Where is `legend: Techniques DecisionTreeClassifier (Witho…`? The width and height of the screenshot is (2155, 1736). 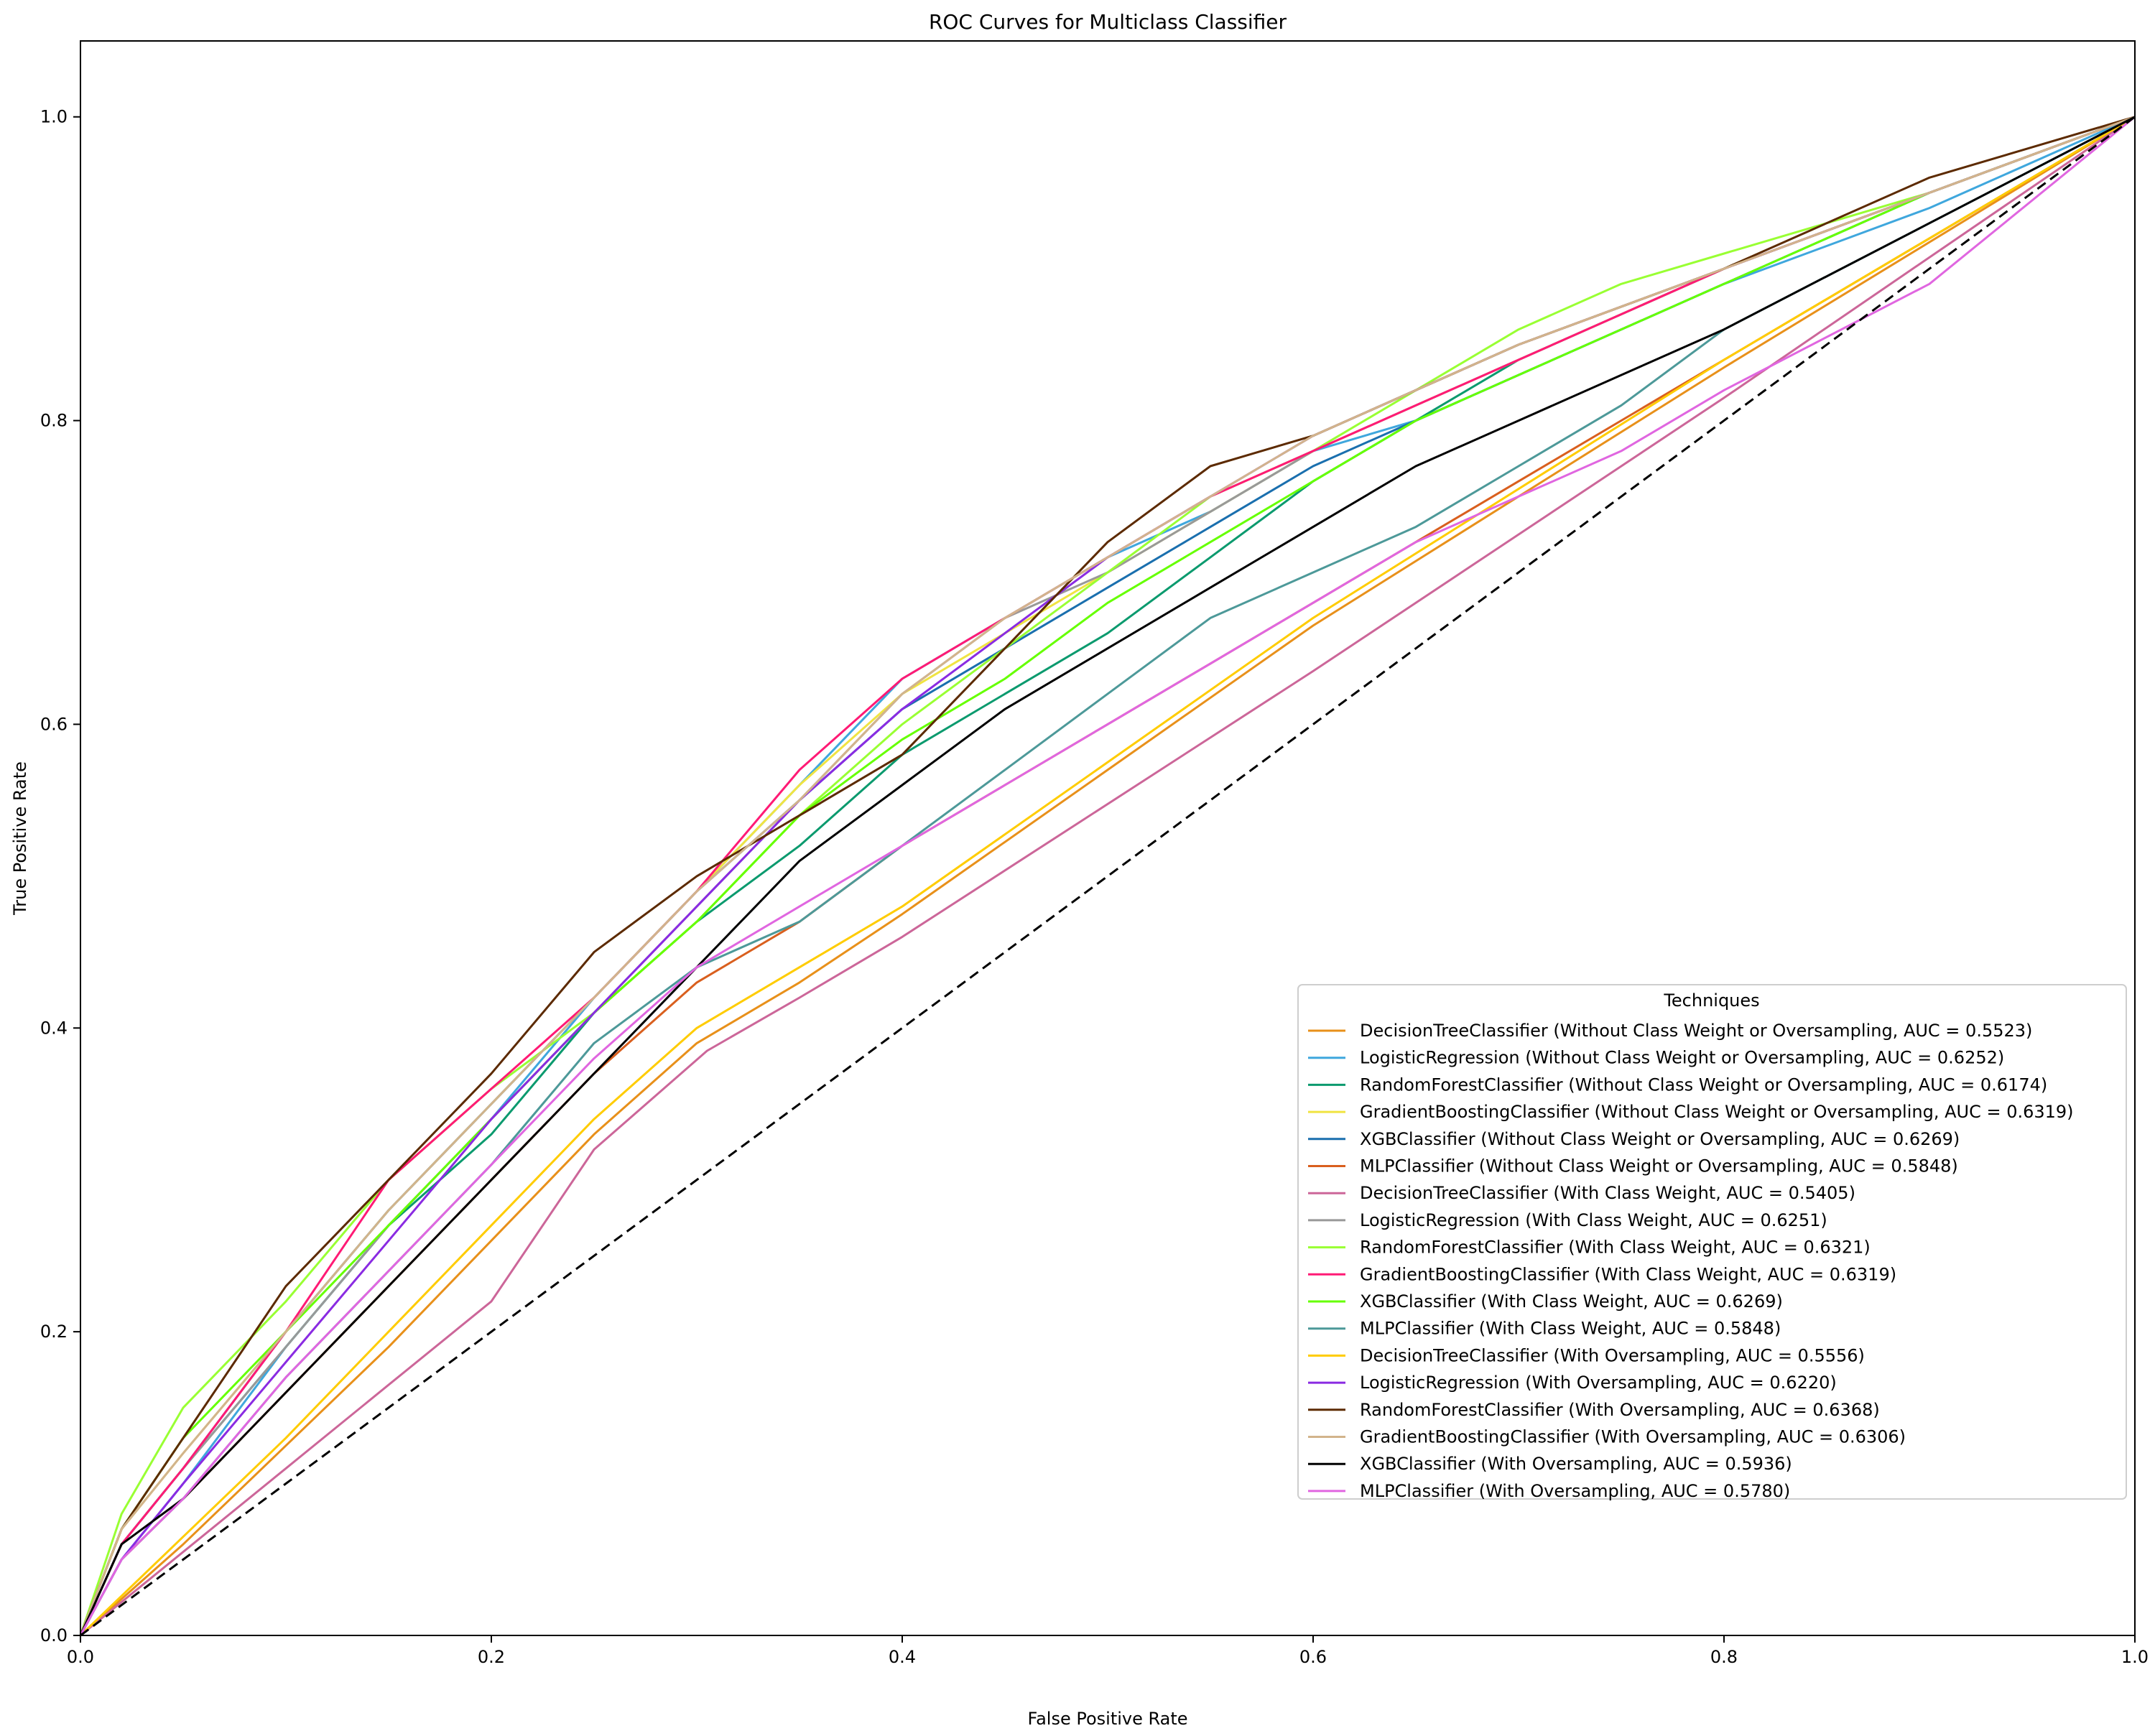
legend: Techniques DecisionTreeClassifier (Witho… is located at coordinates (1712, 1242).